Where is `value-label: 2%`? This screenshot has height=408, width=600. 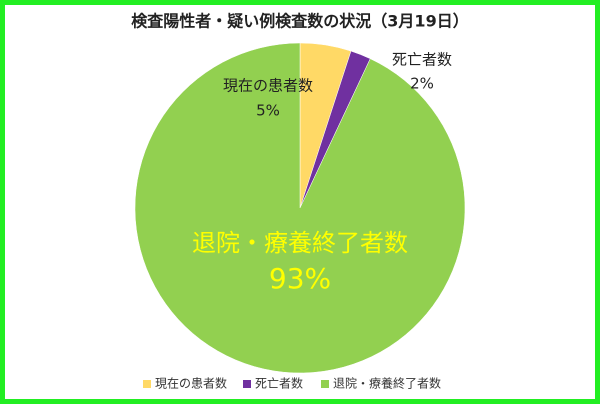
value-label: 2% is located at coordinates (422, 84).